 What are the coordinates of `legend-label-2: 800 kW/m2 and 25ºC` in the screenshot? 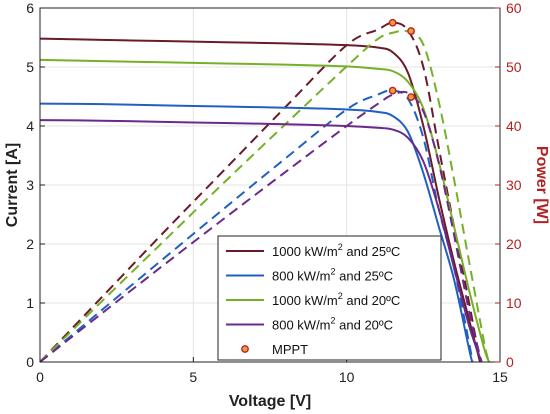 It's located at (332, 275).